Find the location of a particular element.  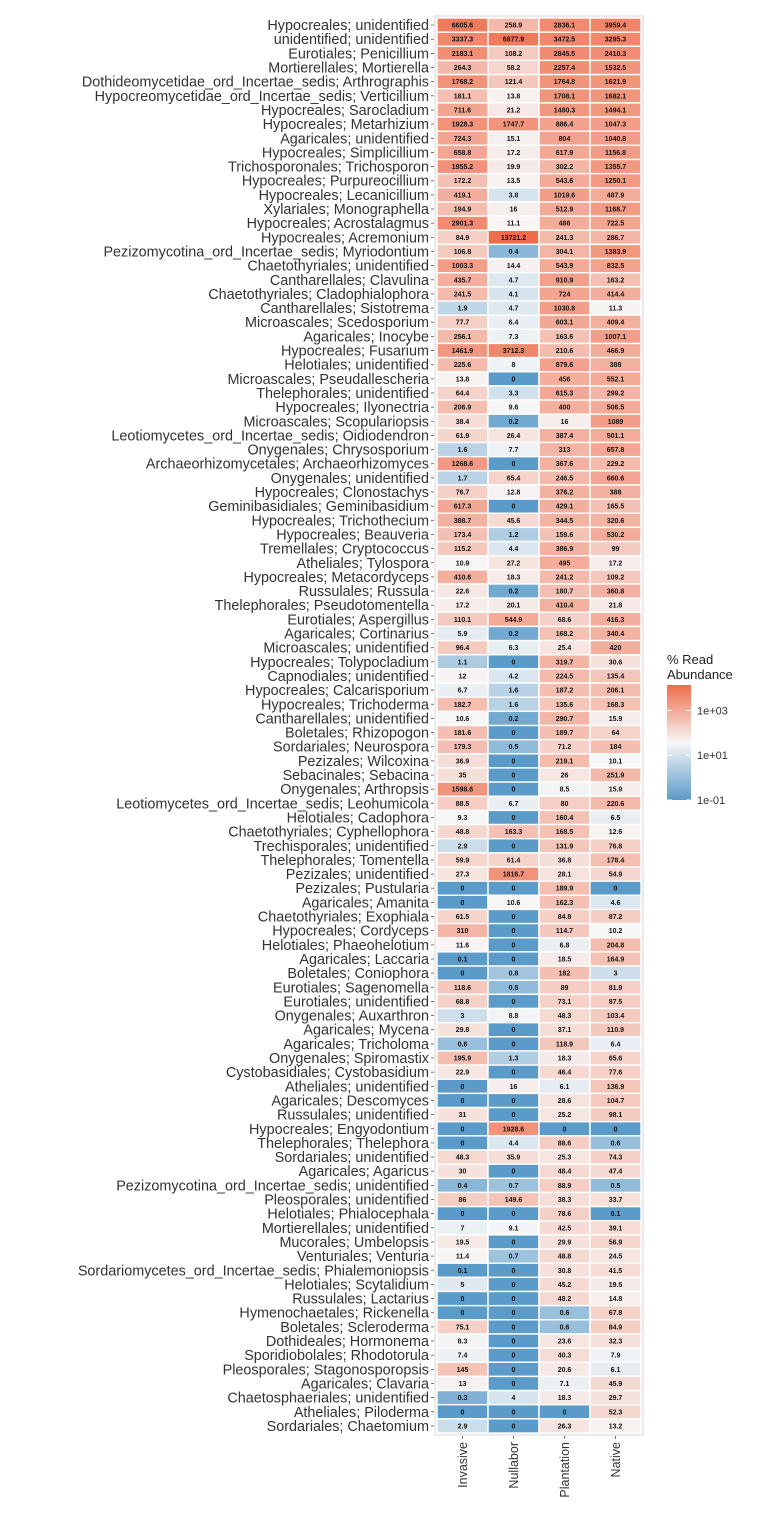

row-label: Hypocreales; Trichothecium is located at coordinates (340, 521).